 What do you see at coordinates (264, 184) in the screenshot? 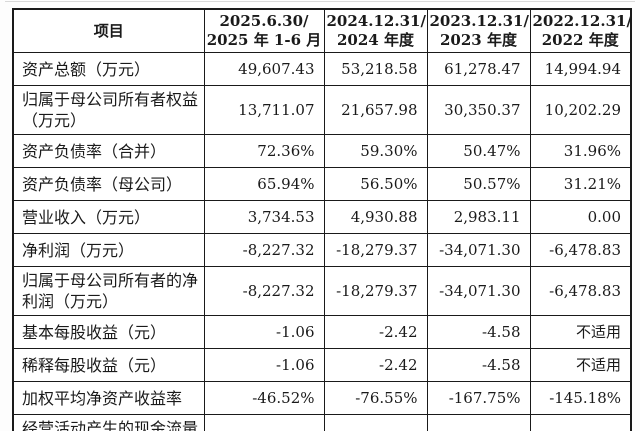
I see `cell-value: 65.94%` at bounding box center [264, 184].